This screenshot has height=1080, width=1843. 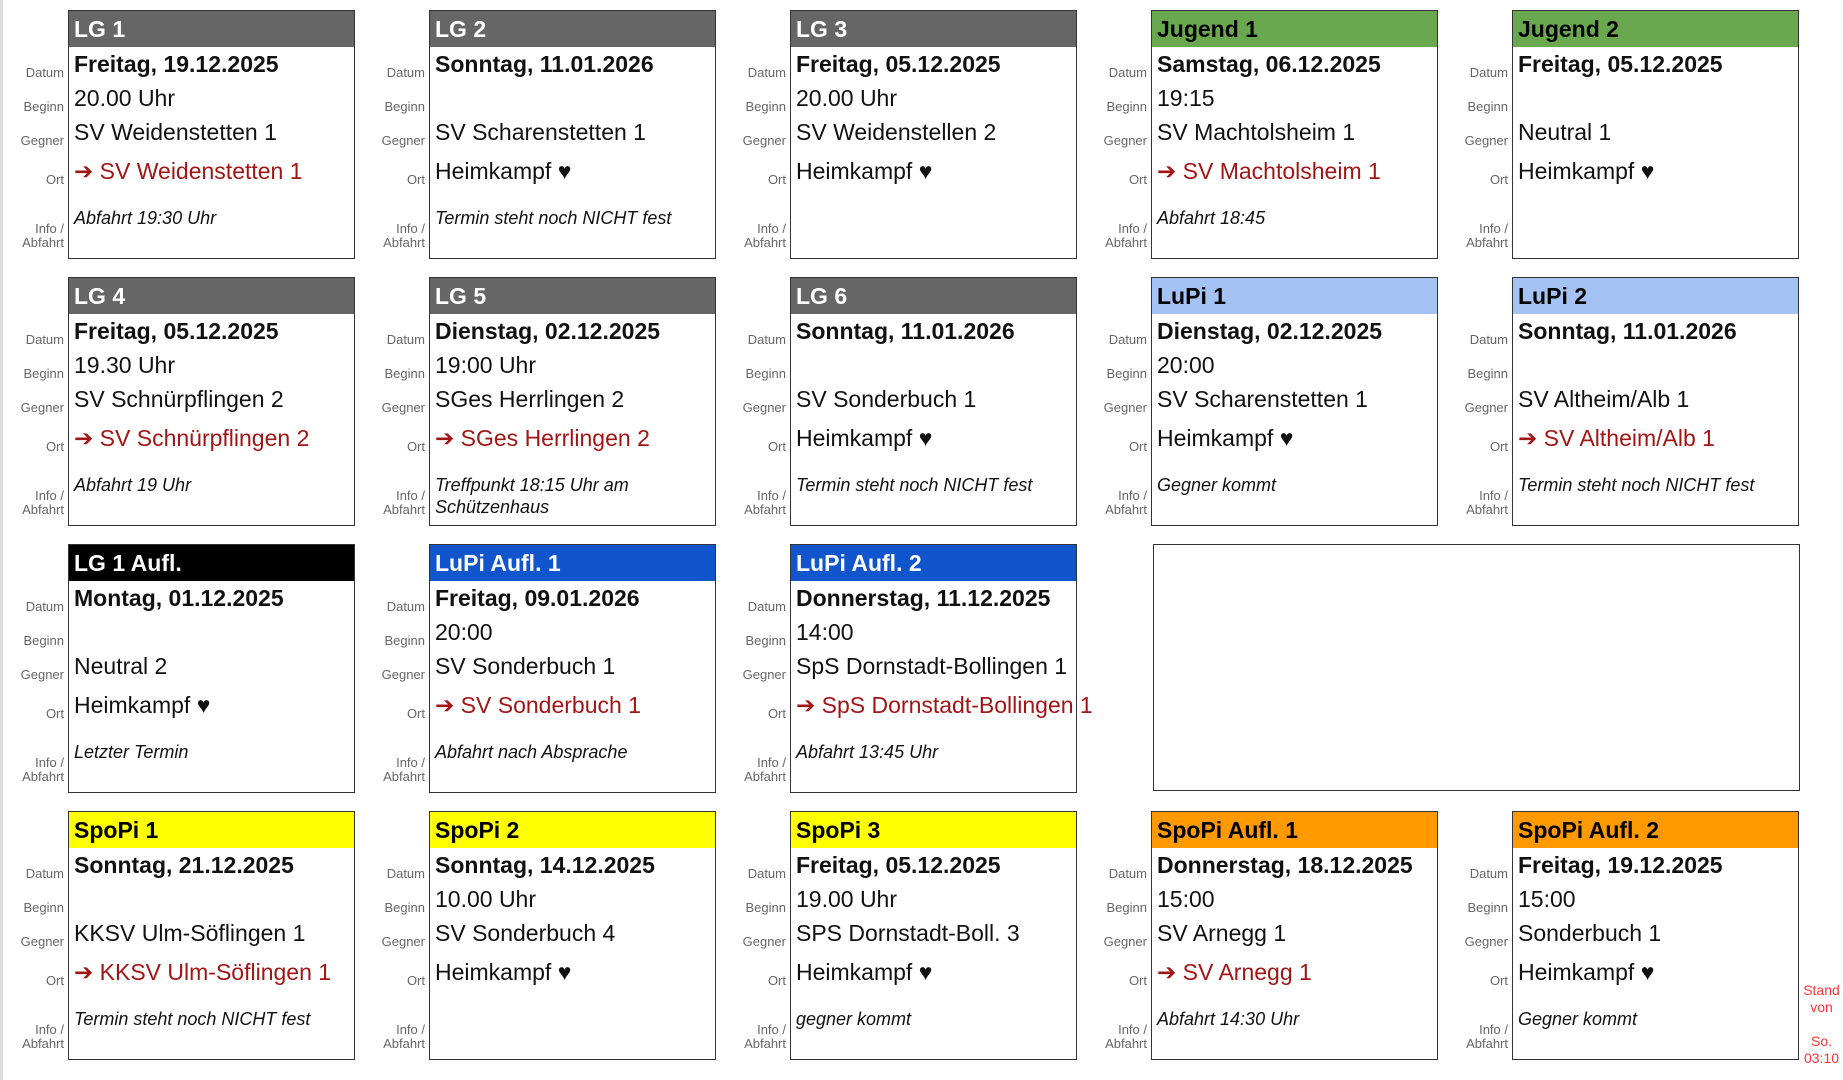 I want to click on match-location: ➔ SV Sonderbuch 1, so click(x=538, y=705).